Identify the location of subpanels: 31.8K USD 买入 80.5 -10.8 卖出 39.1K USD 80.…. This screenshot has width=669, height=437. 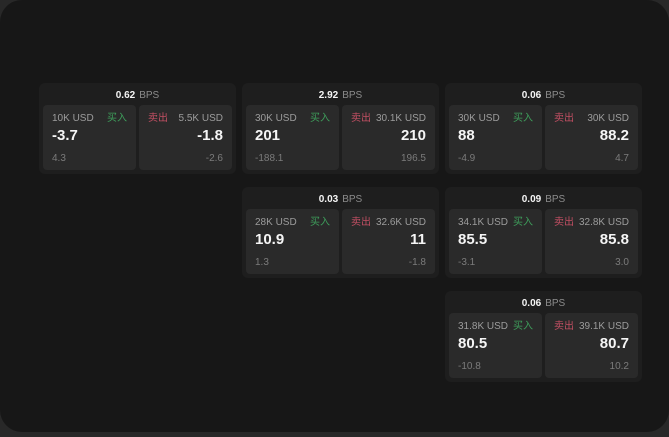
(543, 345).